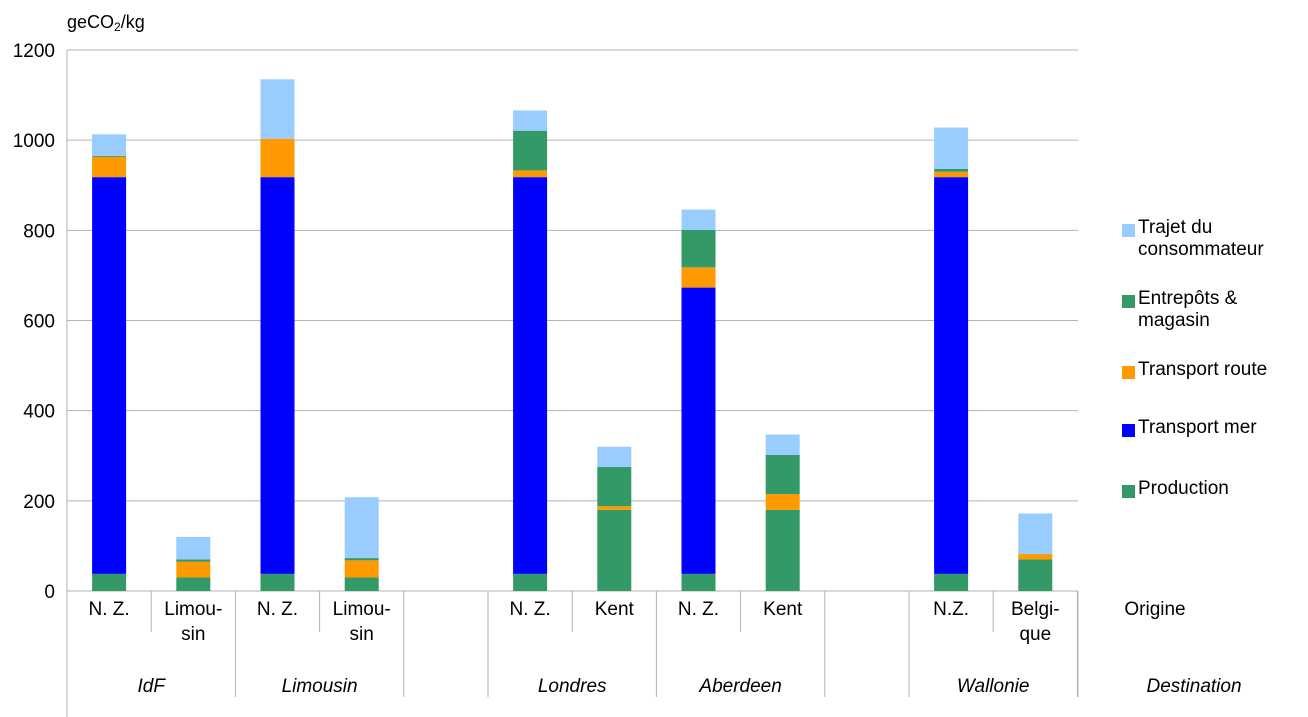  What do you see at coordinates (1035, 609) in the screenshot?
I see `category-label: Belgi-` at bounding box center [1035, 609].